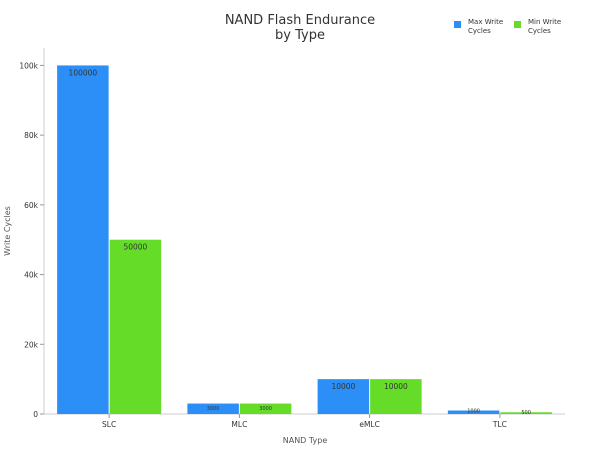 This screenshot has width=600, height=450. Describe the element at coordinates (485, 22) in the screenshot. I see `legend-label: Max Write` at that location.